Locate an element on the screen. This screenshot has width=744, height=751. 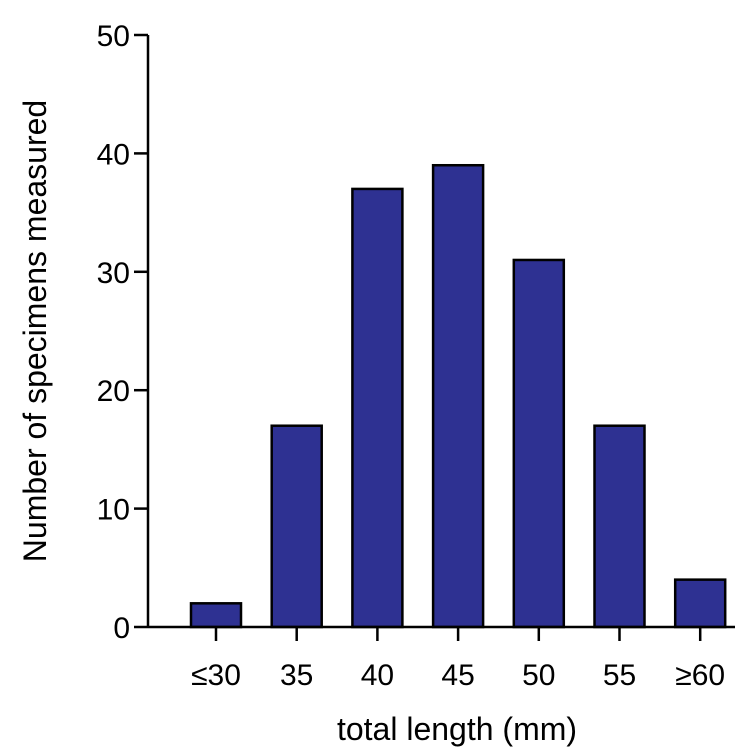
x-tick-label: 45 is located at coordinates (457, 675).